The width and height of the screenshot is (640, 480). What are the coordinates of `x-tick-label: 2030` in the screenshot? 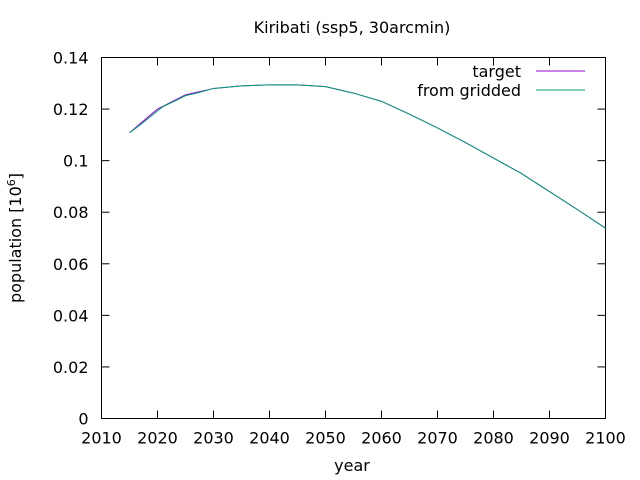 It's located at (213, 438).